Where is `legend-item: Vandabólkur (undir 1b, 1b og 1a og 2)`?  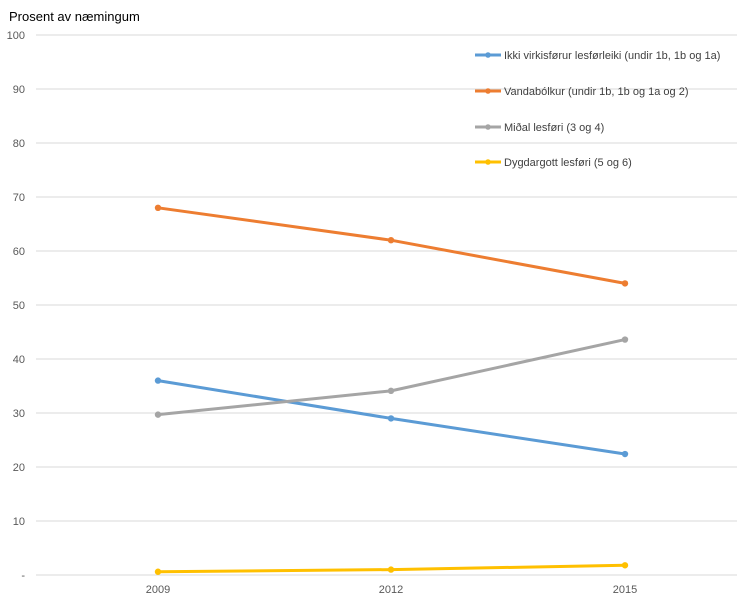
legend-item: Vandabólkur (undir 1b, 1b og 1a og 2) is located at coordinates (581, 92).